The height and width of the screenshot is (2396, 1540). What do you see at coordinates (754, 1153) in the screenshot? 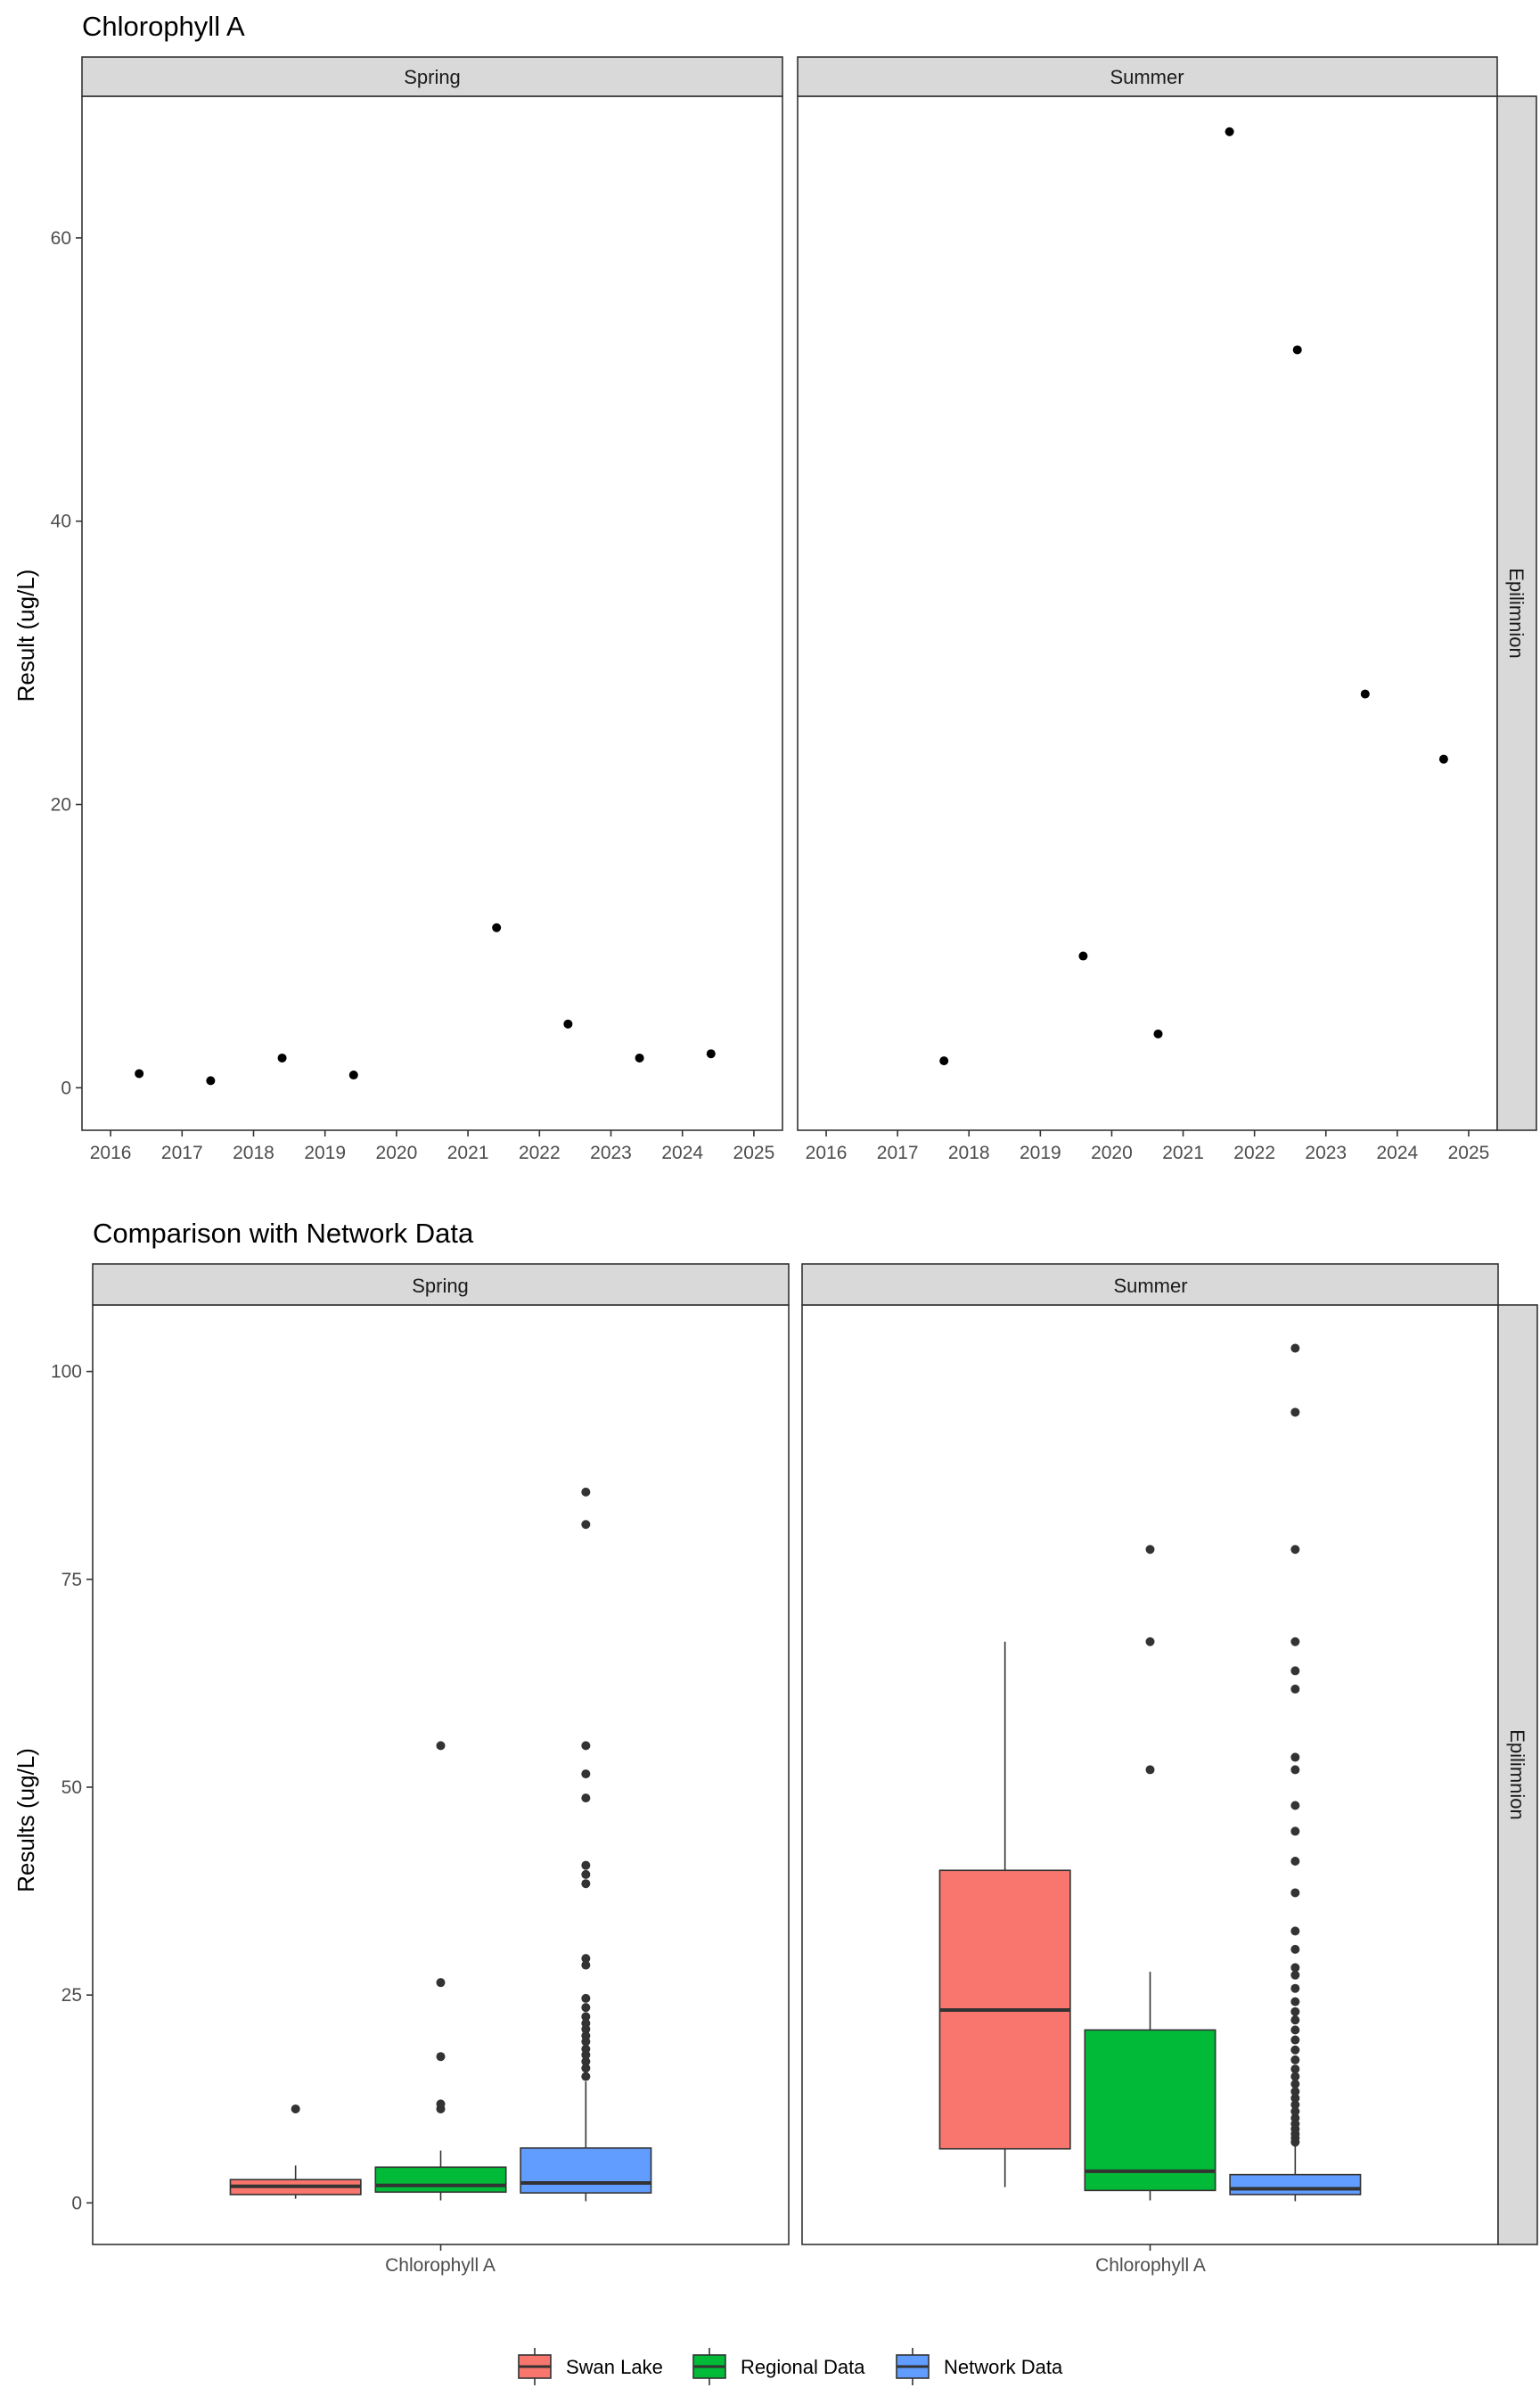
I see `x-tick-label: 2025` at bounding box center [754, 1153].